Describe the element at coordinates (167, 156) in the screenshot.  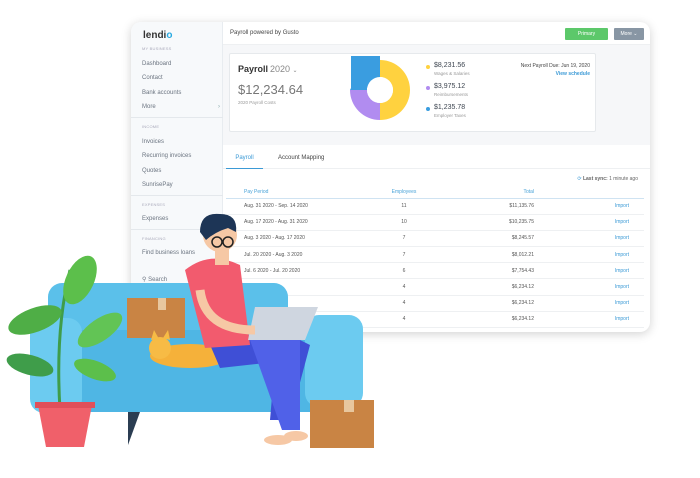
I see `sidebar-item-recurring-invoices: Recurring invoices` at that location.